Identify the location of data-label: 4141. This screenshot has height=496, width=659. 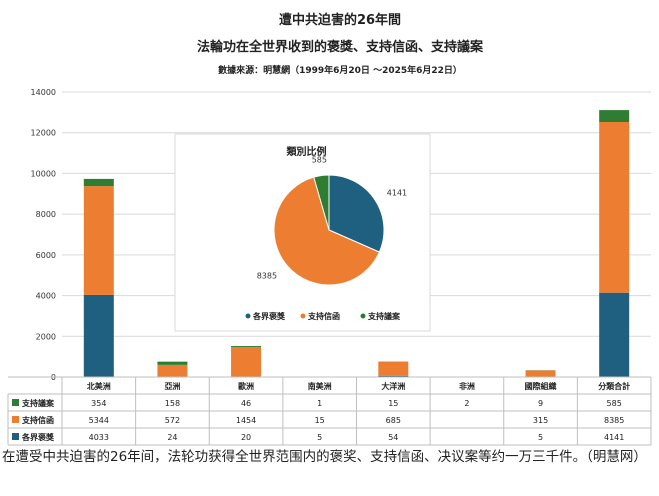
(614, 437).